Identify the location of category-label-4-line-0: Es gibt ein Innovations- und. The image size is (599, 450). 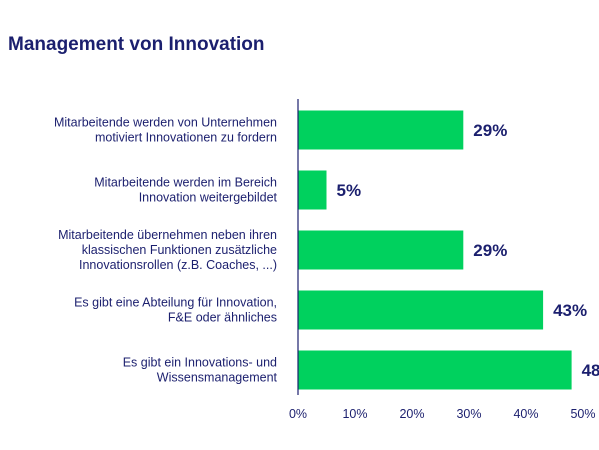
(200, 363).